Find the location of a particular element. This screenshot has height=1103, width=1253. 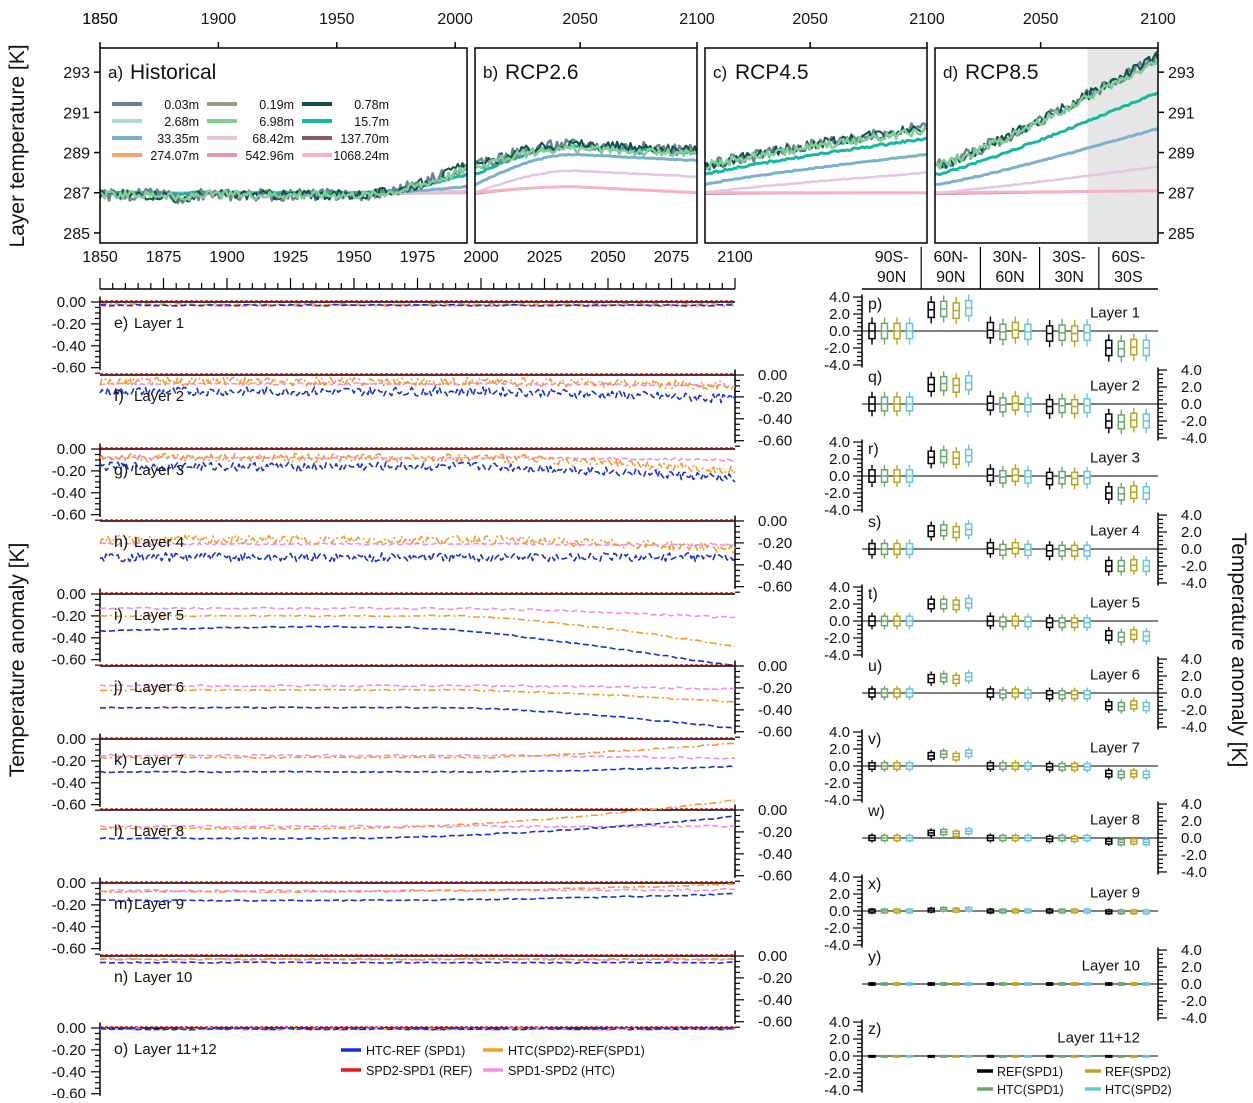

bottom-x-tick-label: 2000 is located at coordinates (481, 257).